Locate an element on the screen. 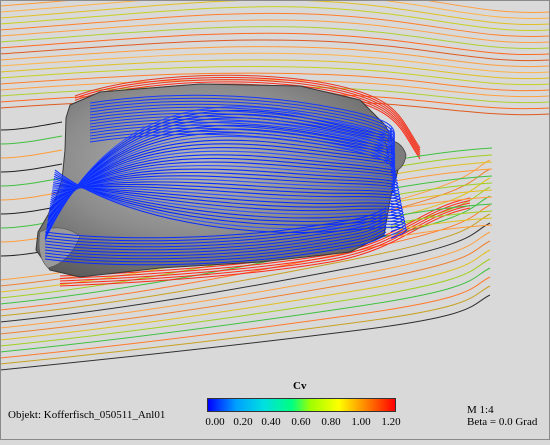  colorbar is located at coordinates (301, 405).